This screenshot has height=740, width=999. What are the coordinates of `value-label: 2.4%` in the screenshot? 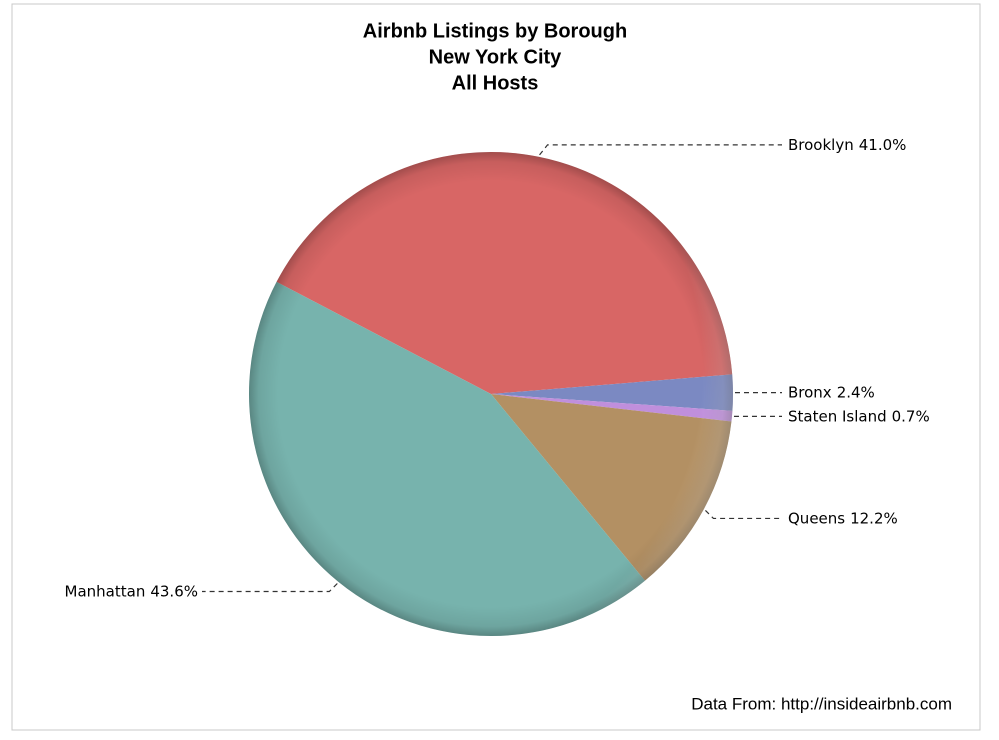 It's located at (856, 392).